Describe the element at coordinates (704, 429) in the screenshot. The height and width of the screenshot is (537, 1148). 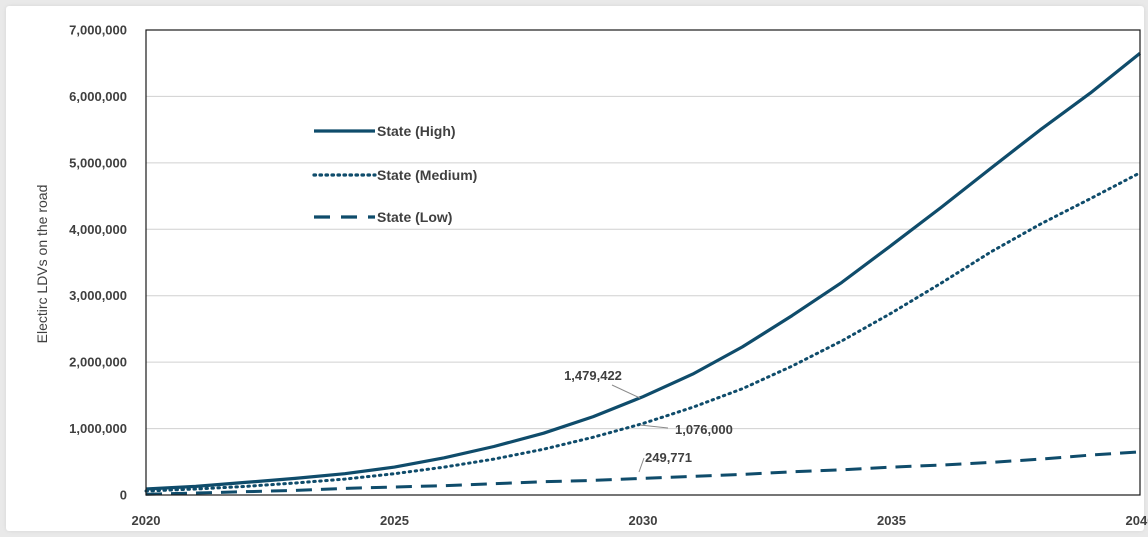
I see `data-label-state-medium: 1,076,000` at that location.